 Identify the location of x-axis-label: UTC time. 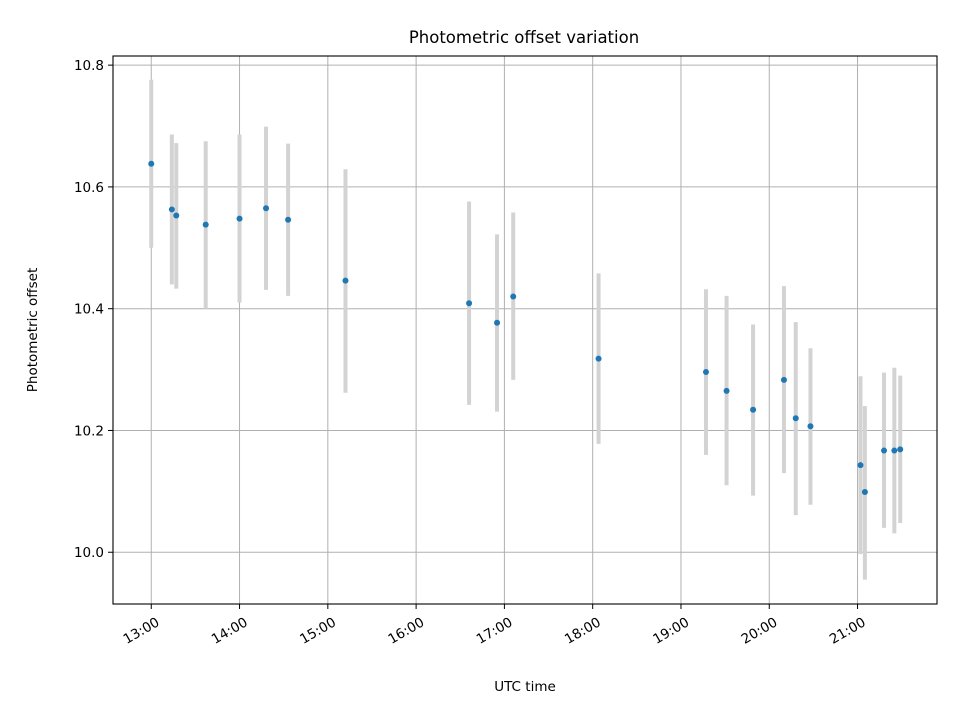
(525, 687).